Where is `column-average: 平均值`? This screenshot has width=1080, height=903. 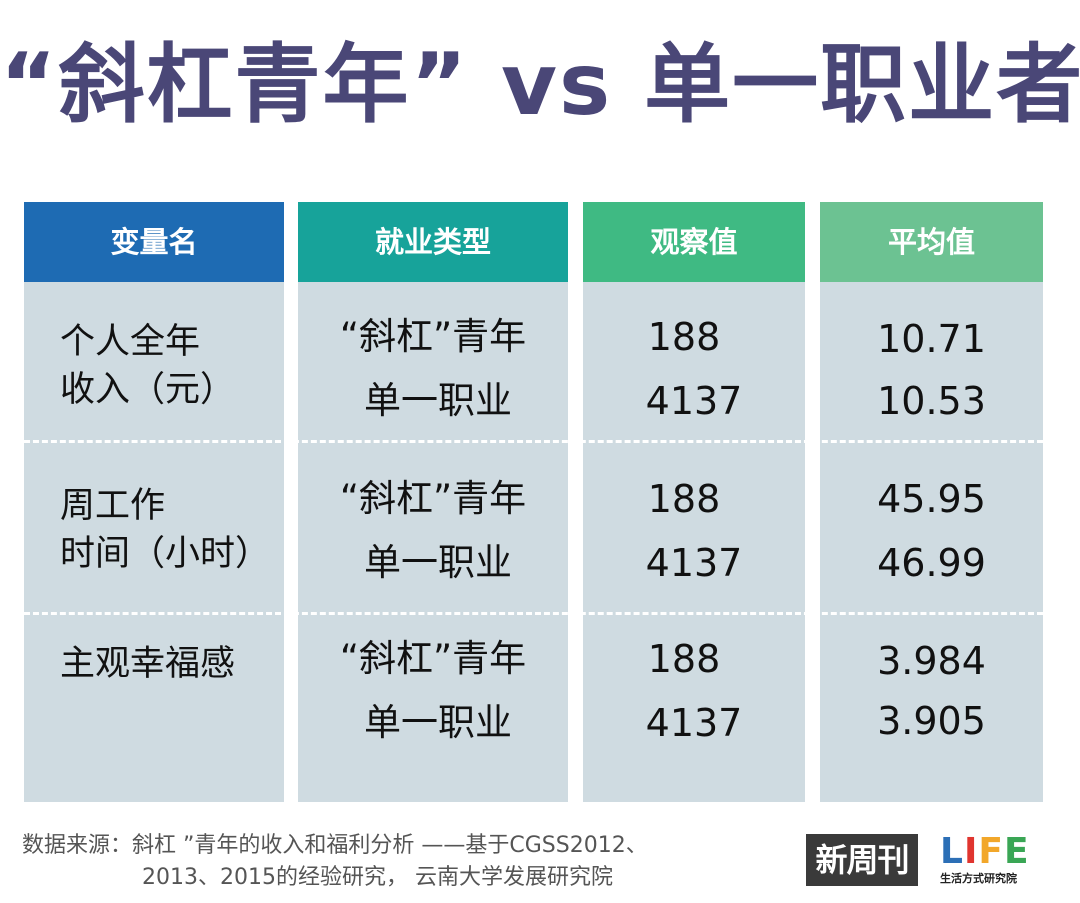 column-average: 平均值 is located at coordinates (931, 502).